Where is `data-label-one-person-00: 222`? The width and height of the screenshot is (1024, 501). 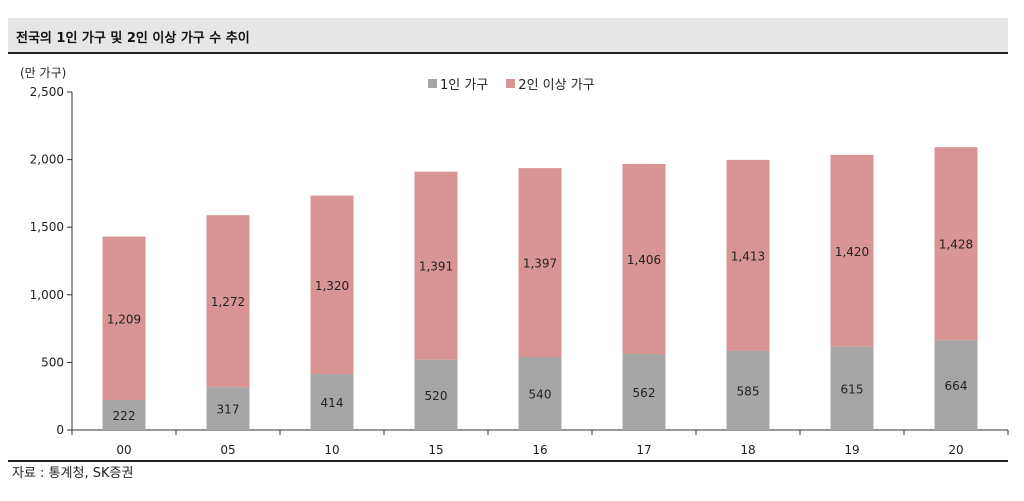 data-label-one-person-00: 222 is located at coordinates (124, 416).